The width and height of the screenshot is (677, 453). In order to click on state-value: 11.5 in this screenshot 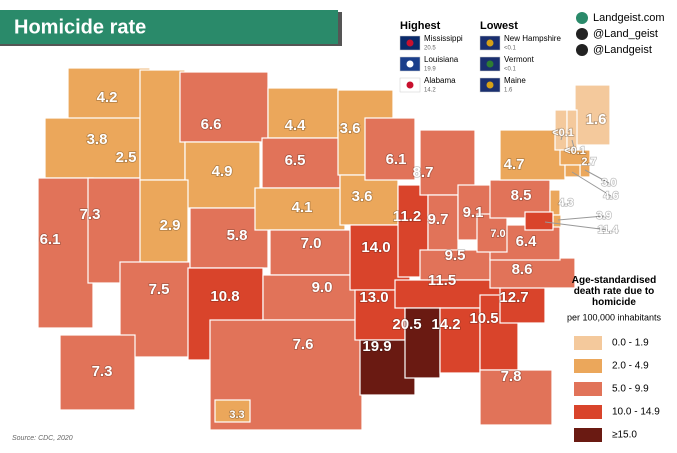, I will do `click(442, 280)`.